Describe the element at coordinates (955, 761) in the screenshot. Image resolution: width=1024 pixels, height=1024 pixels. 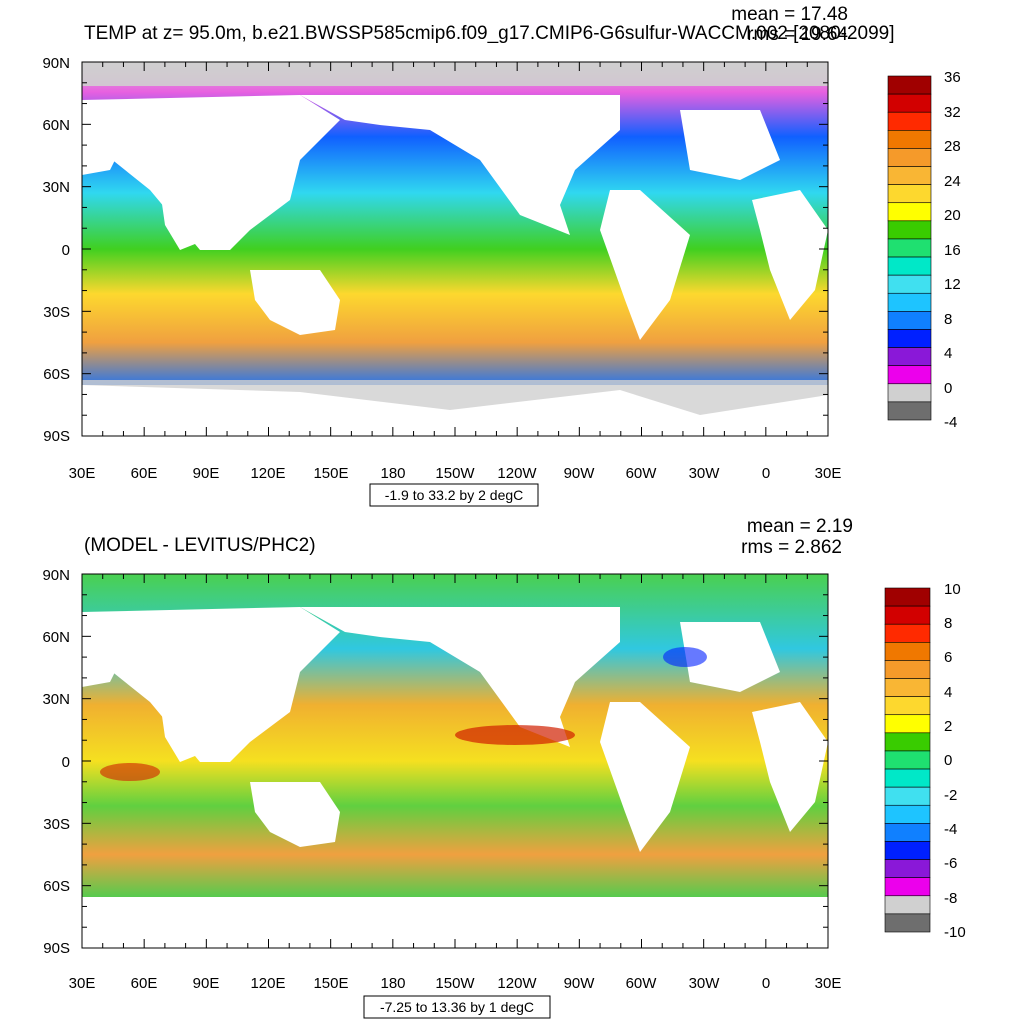
I see `bottom-colorbar-labels: 10 8 6 4 2 0 -2 -4 -6 -8 -10` at that location.